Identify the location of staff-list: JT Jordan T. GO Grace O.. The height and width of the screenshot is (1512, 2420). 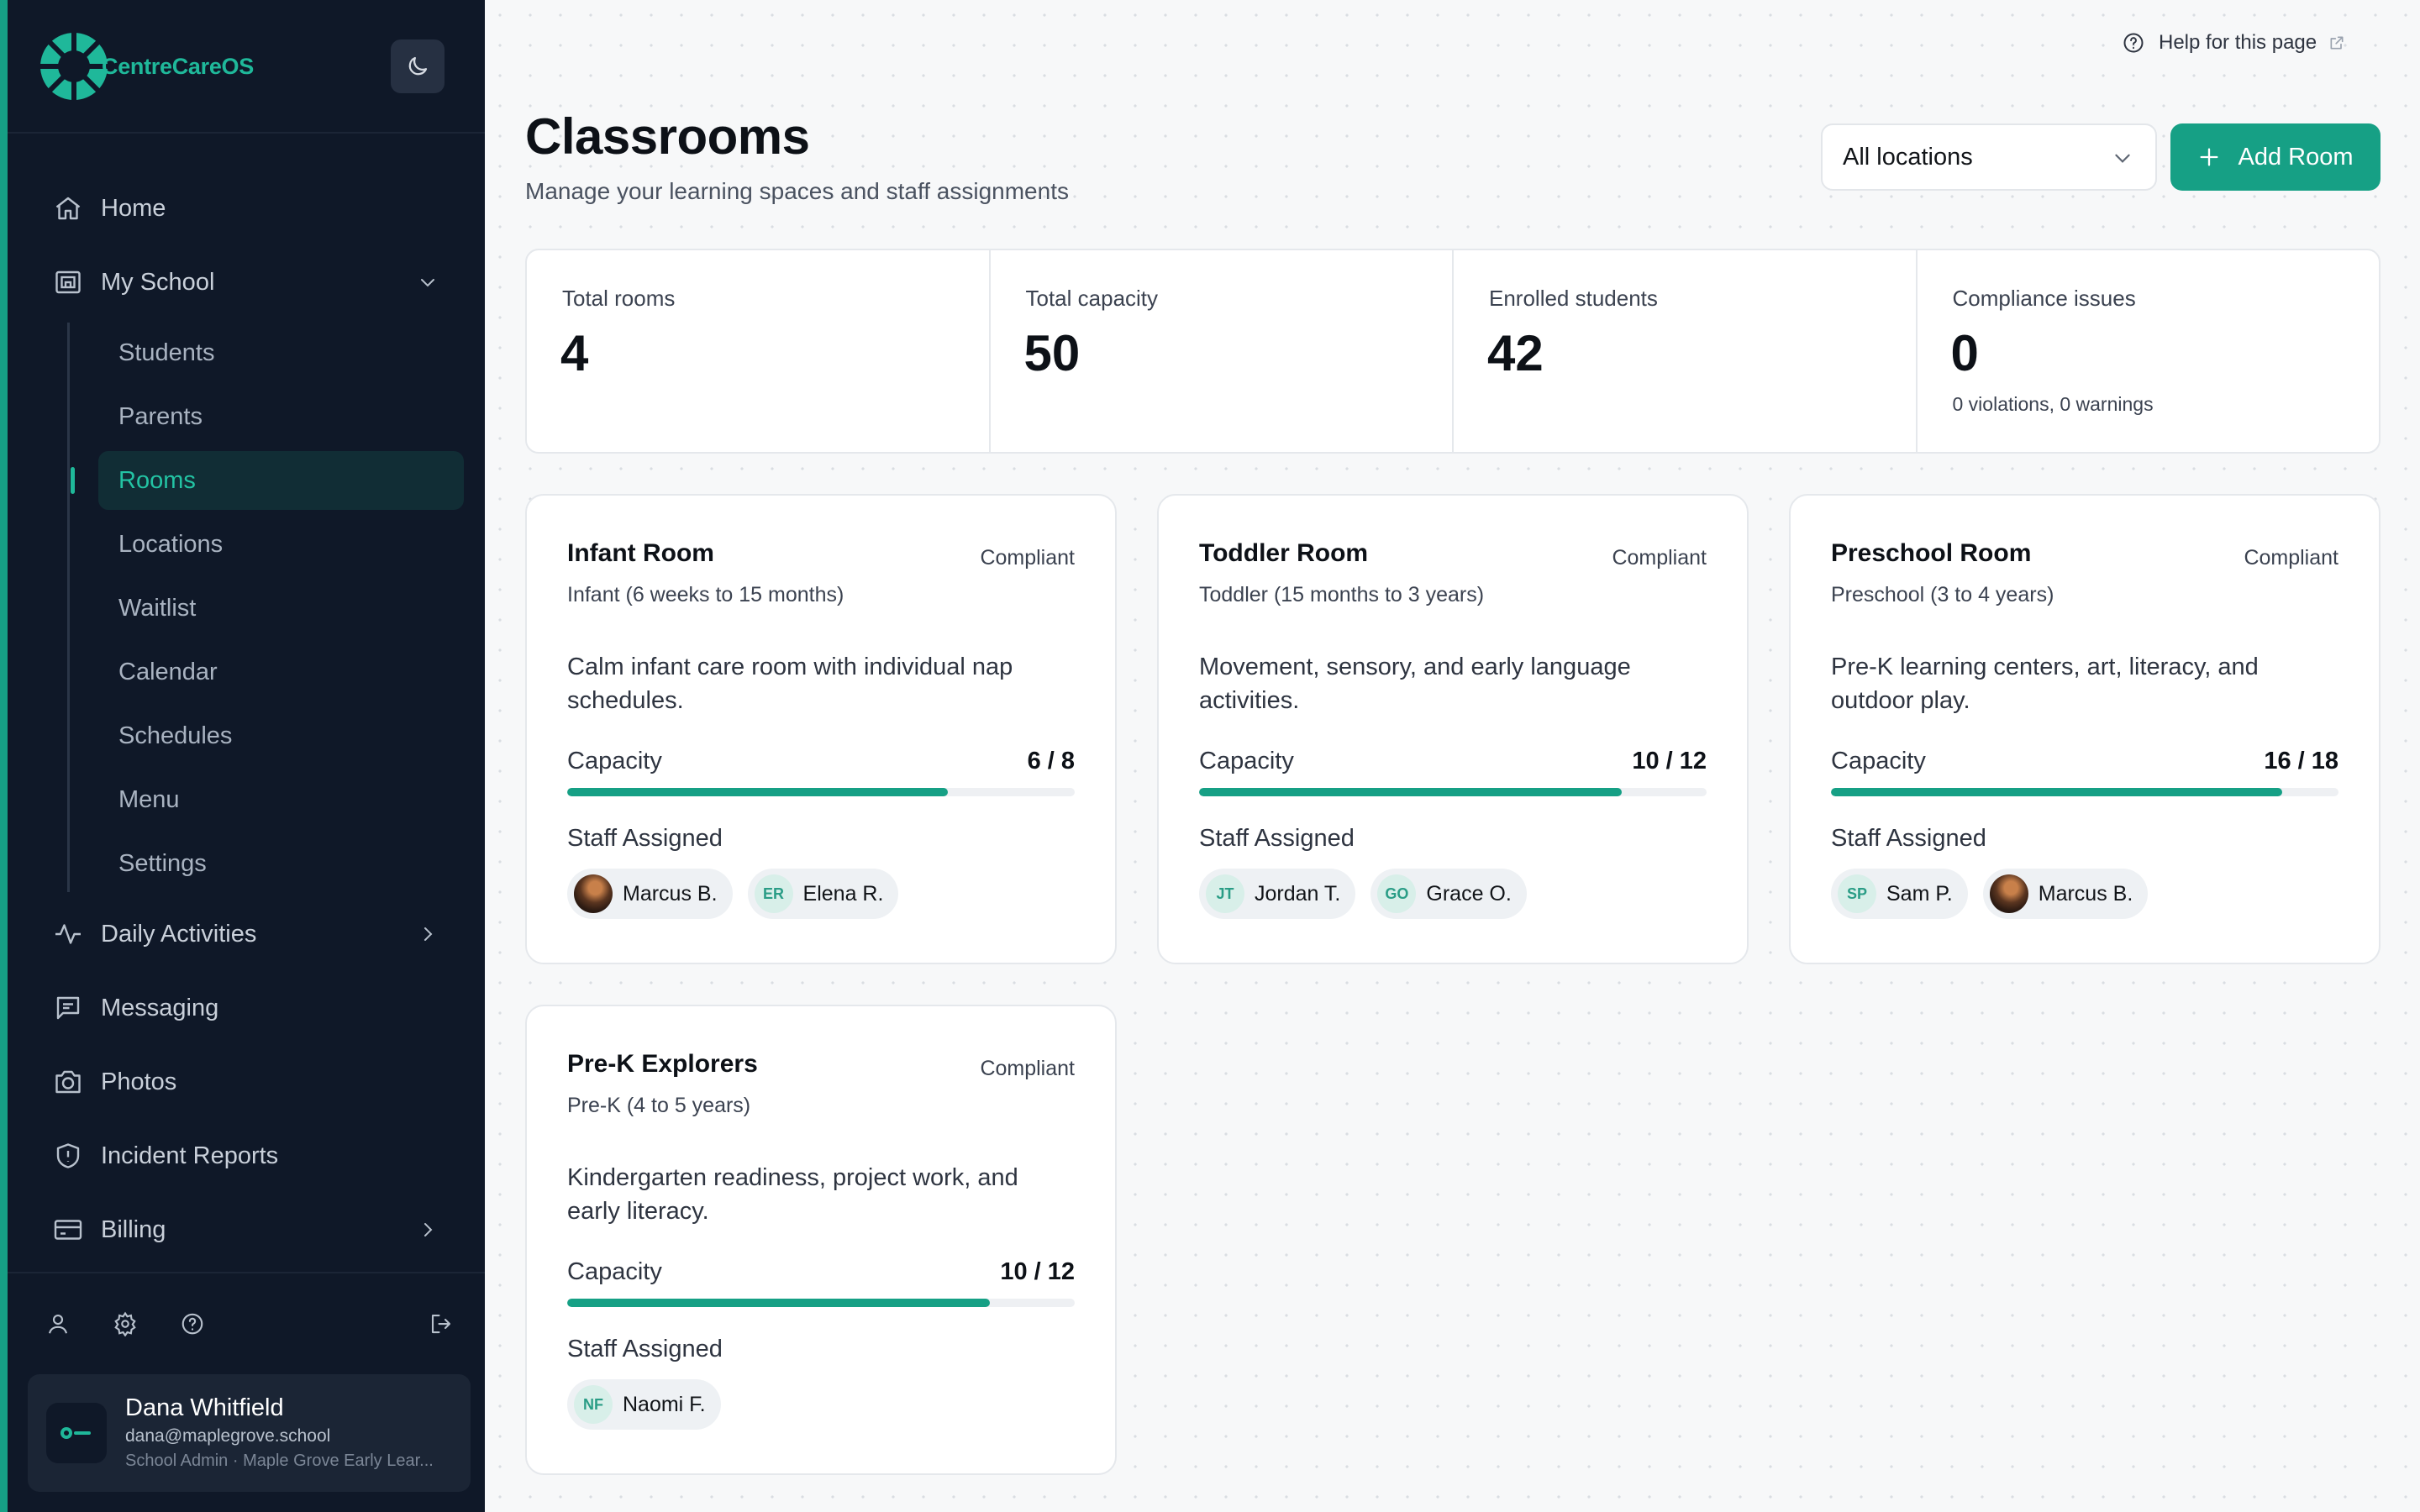
(1363, 894).